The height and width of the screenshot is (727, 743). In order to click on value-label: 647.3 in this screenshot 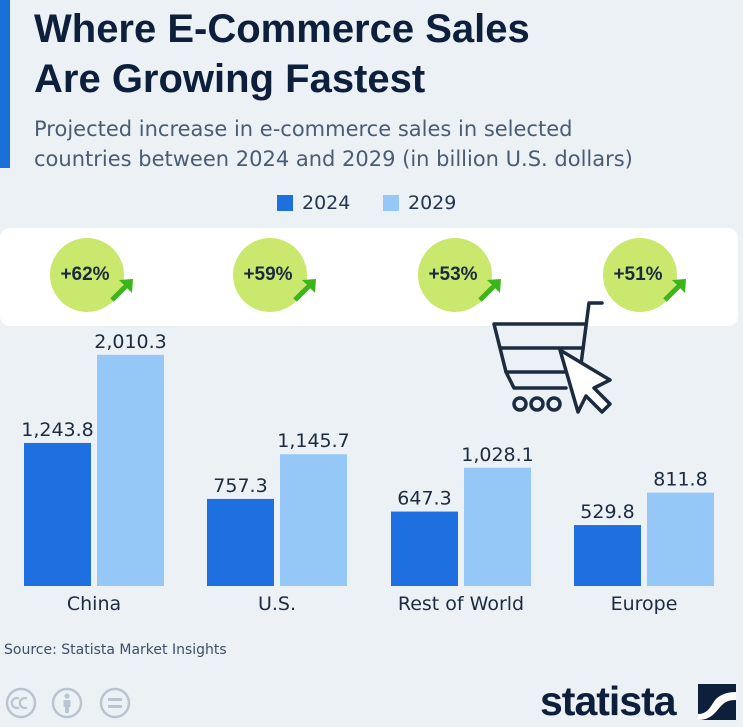, I will do `click(424, 499)`.